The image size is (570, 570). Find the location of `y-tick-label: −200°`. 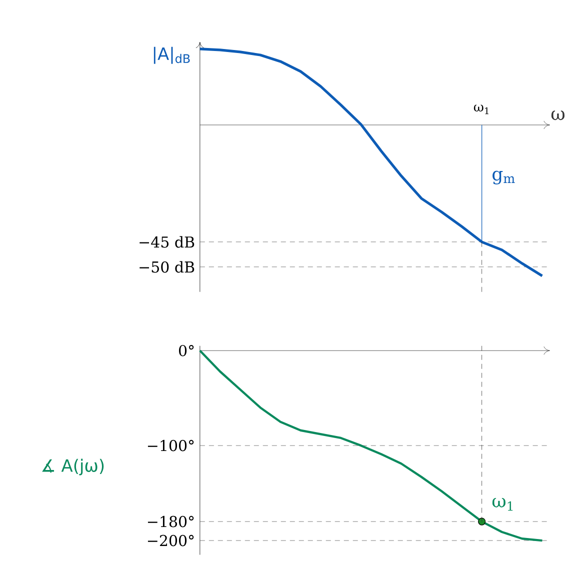

y-tick-label: −200° is located at coordinates (171, 540).